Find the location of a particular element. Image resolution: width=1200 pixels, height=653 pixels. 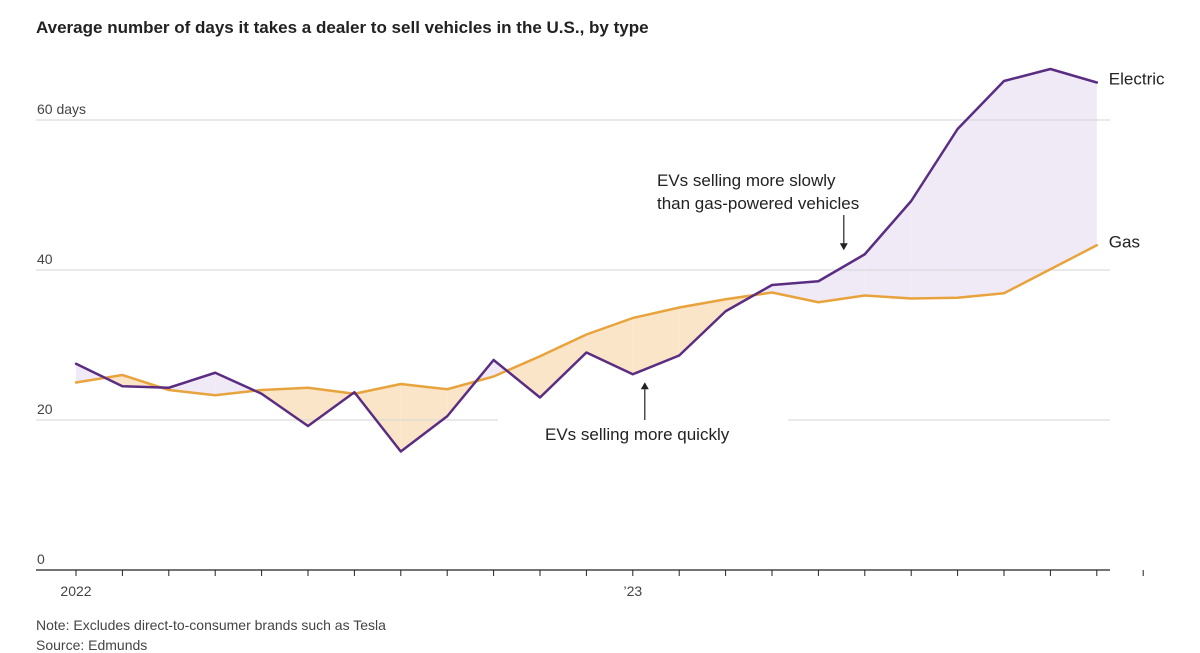

annotation-backing is located at coordinates (643, 435).